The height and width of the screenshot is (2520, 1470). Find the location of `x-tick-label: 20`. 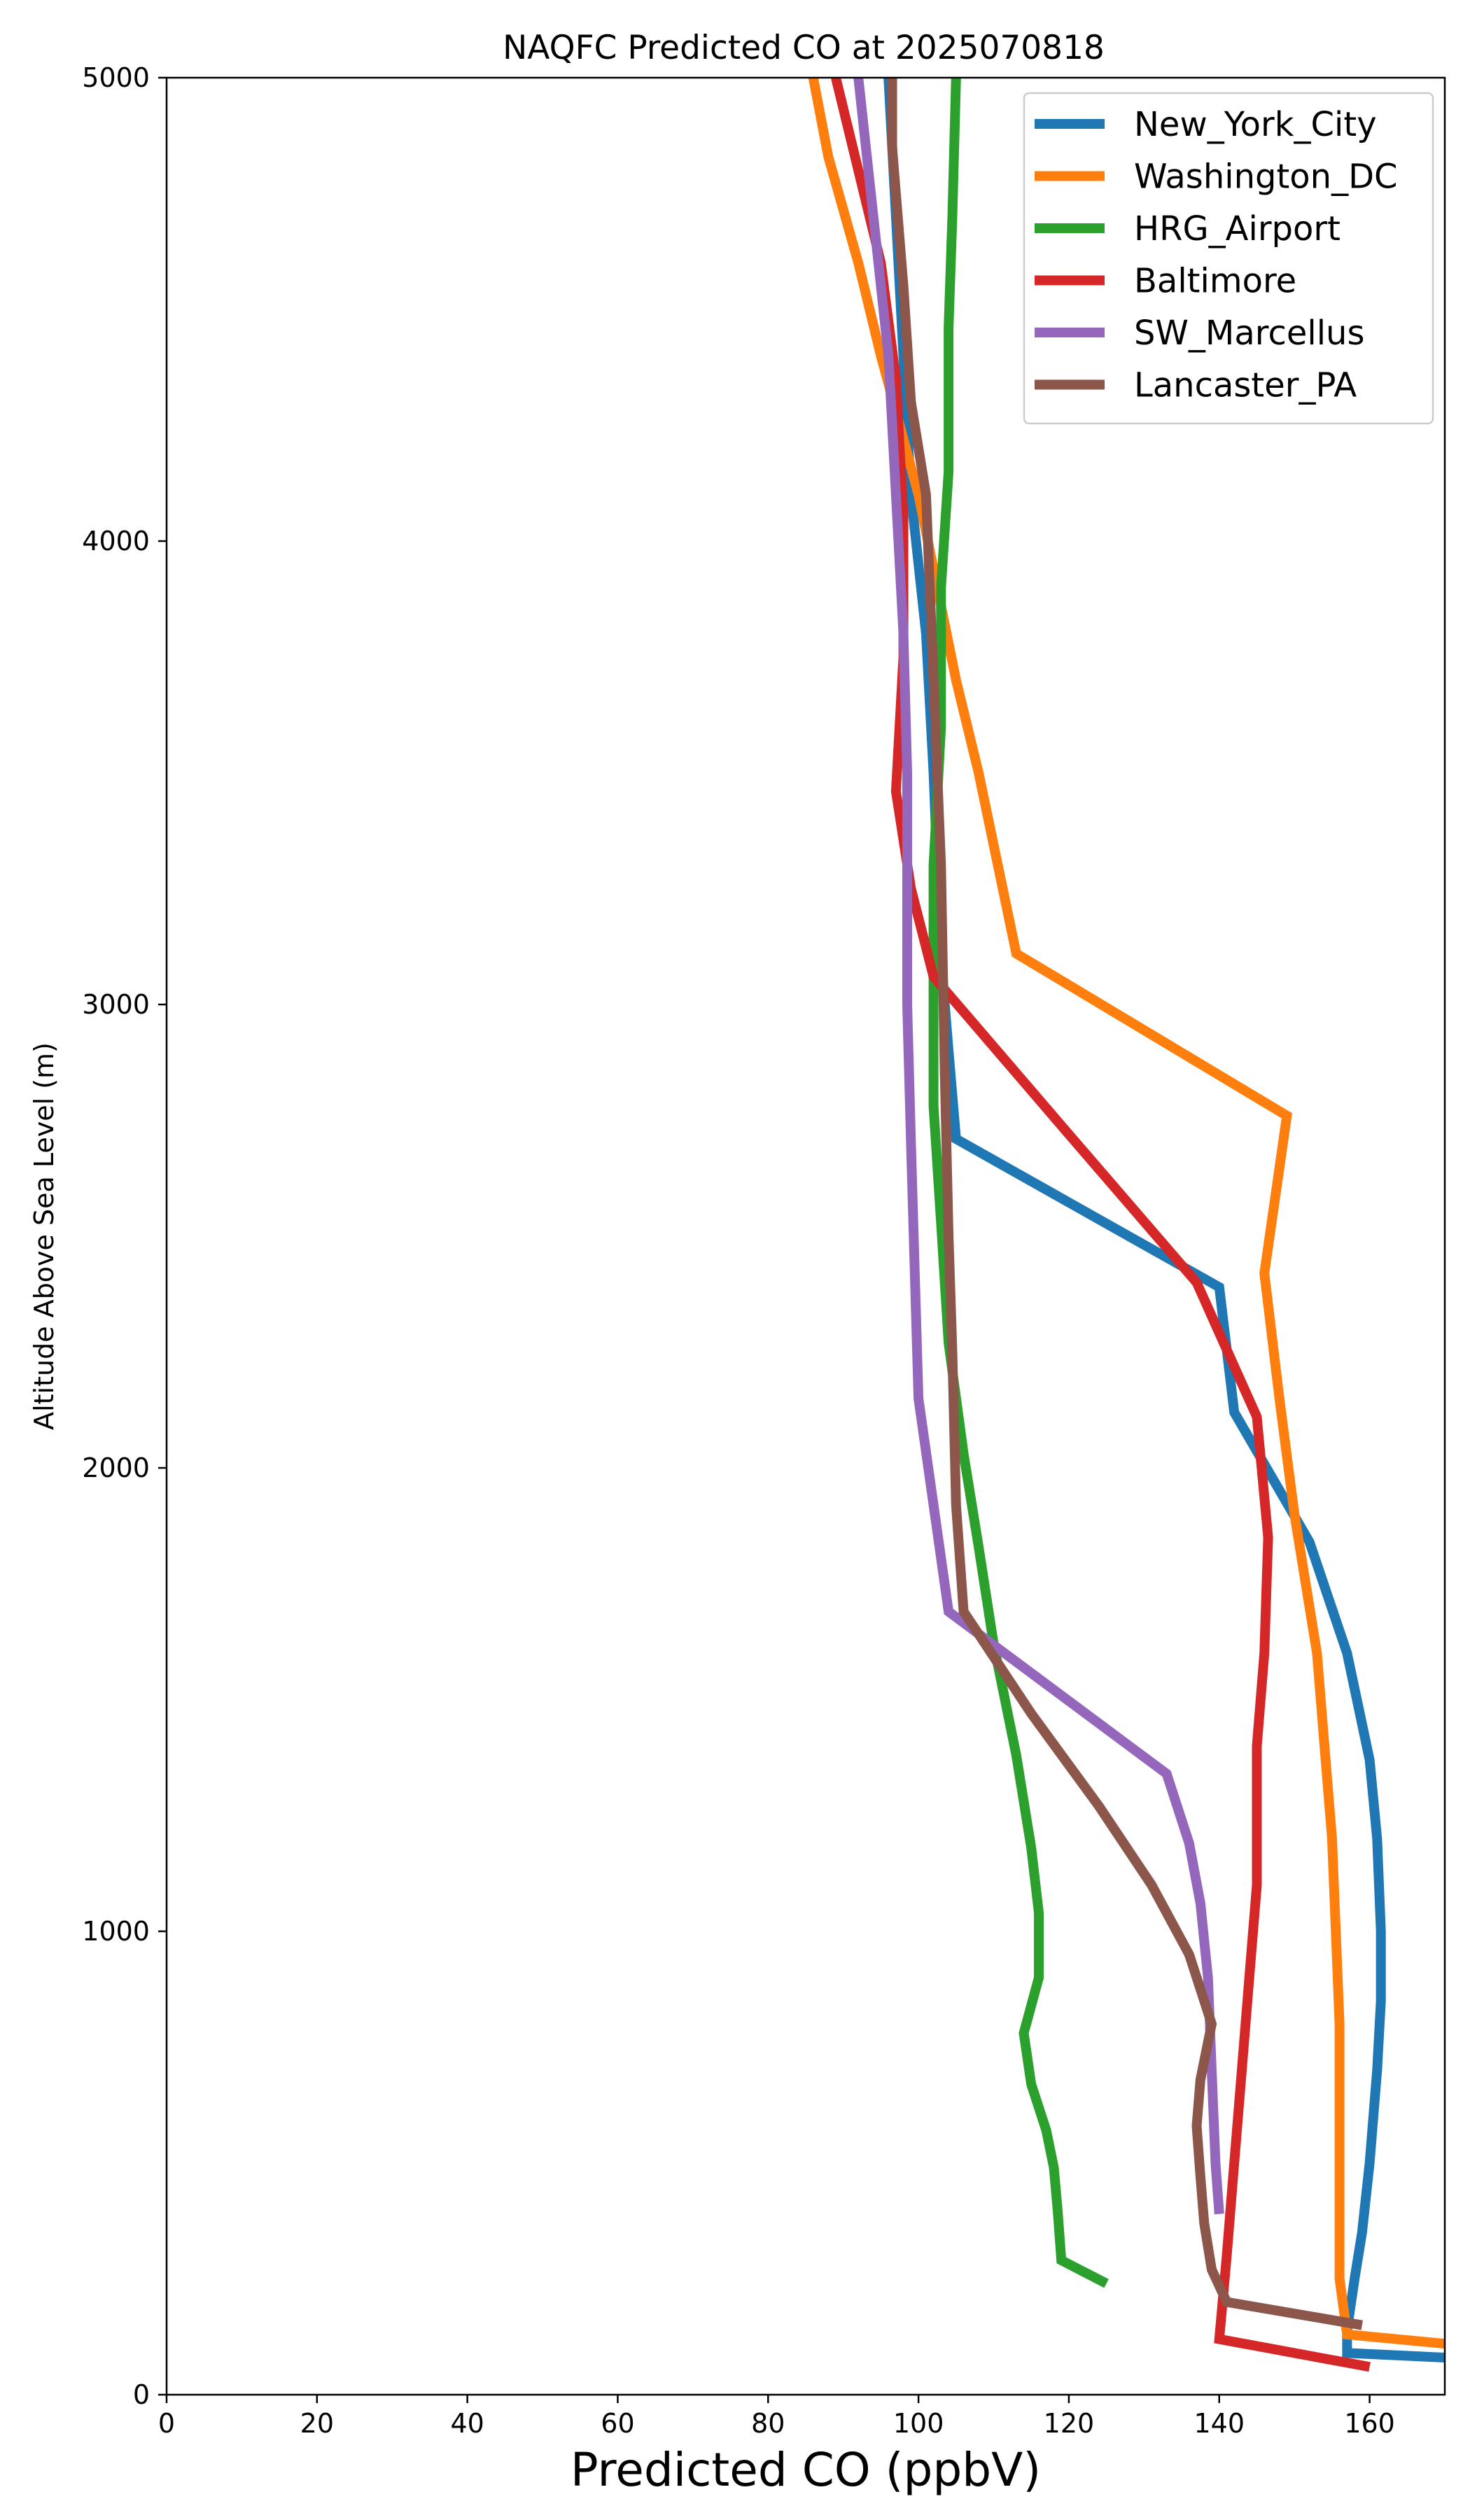

x-tick-label: 20 is located at coordinates (317, 2423).